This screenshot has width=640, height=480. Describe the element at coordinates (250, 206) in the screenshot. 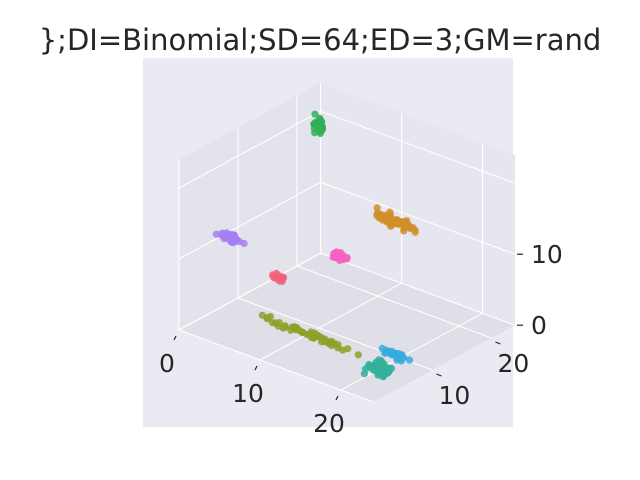

I see `left-wall-pane` at that location.